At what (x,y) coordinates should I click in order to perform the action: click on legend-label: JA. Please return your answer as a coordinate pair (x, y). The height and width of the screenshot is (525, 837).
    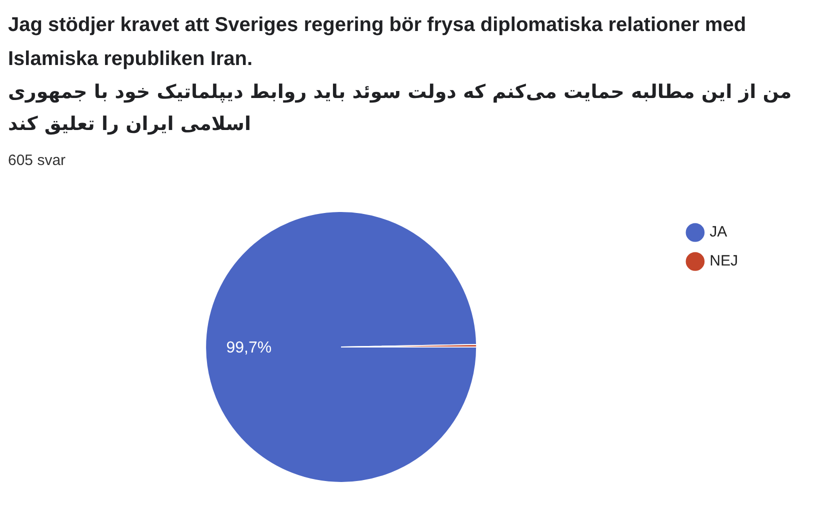
    Looking at the image, I should click on (719, 232).